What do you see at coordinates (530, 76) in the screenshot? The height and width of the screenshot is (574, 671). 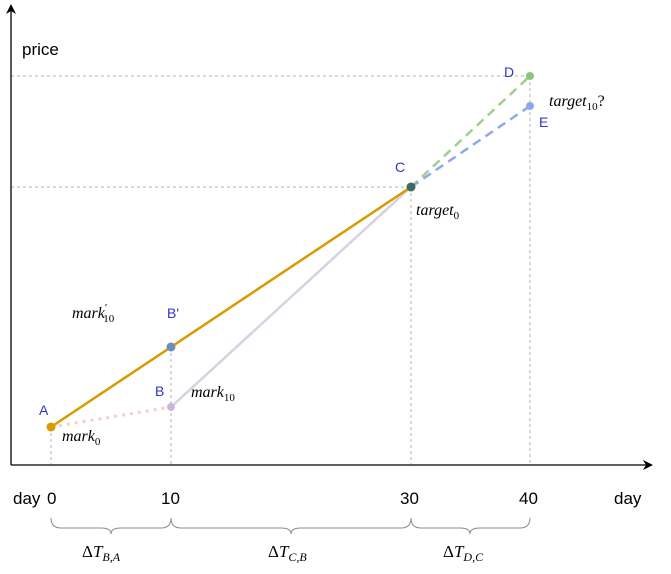 I see `point-d` at bounding box center [530, 76].